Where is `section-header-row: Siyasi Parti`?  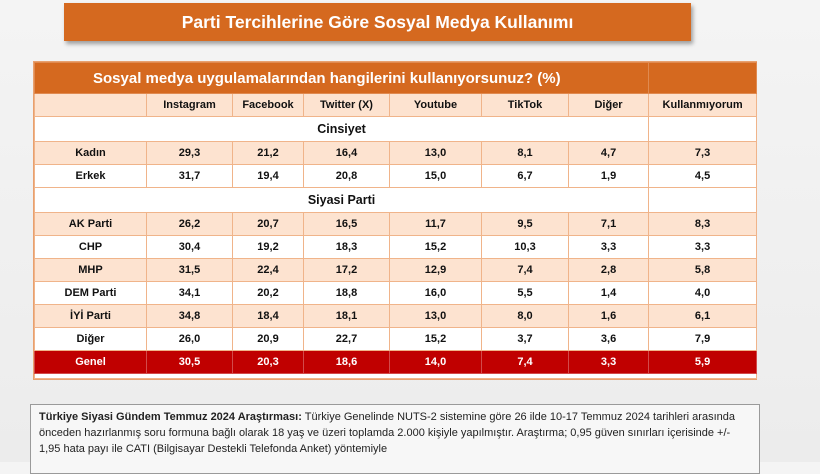
section-header-row: Siyasi Parti is located at coordinates (395, 200).